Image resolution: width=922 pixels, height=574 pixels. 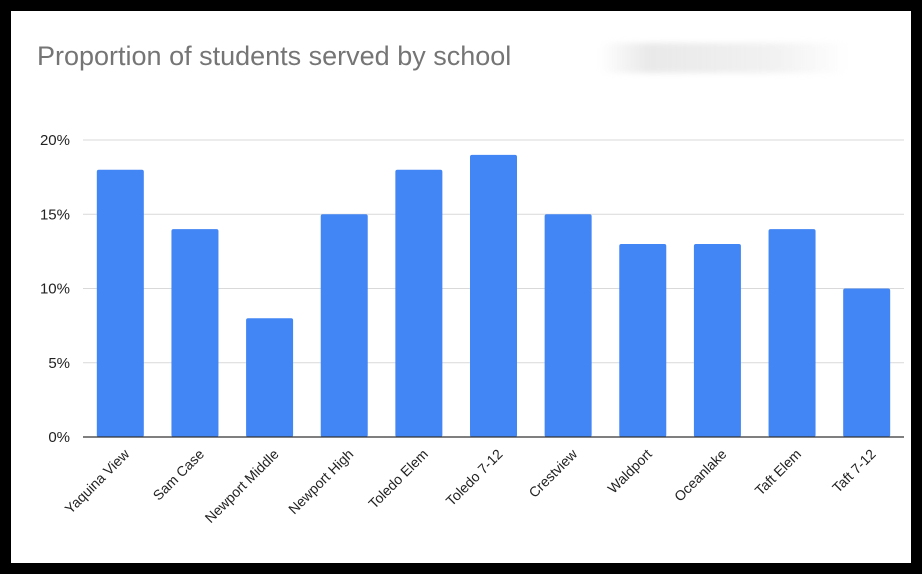 What do you see at coordinates (55, 140) in the screenshot?
I see `y-tick-label: 20%` at bounding box center [55, 140].